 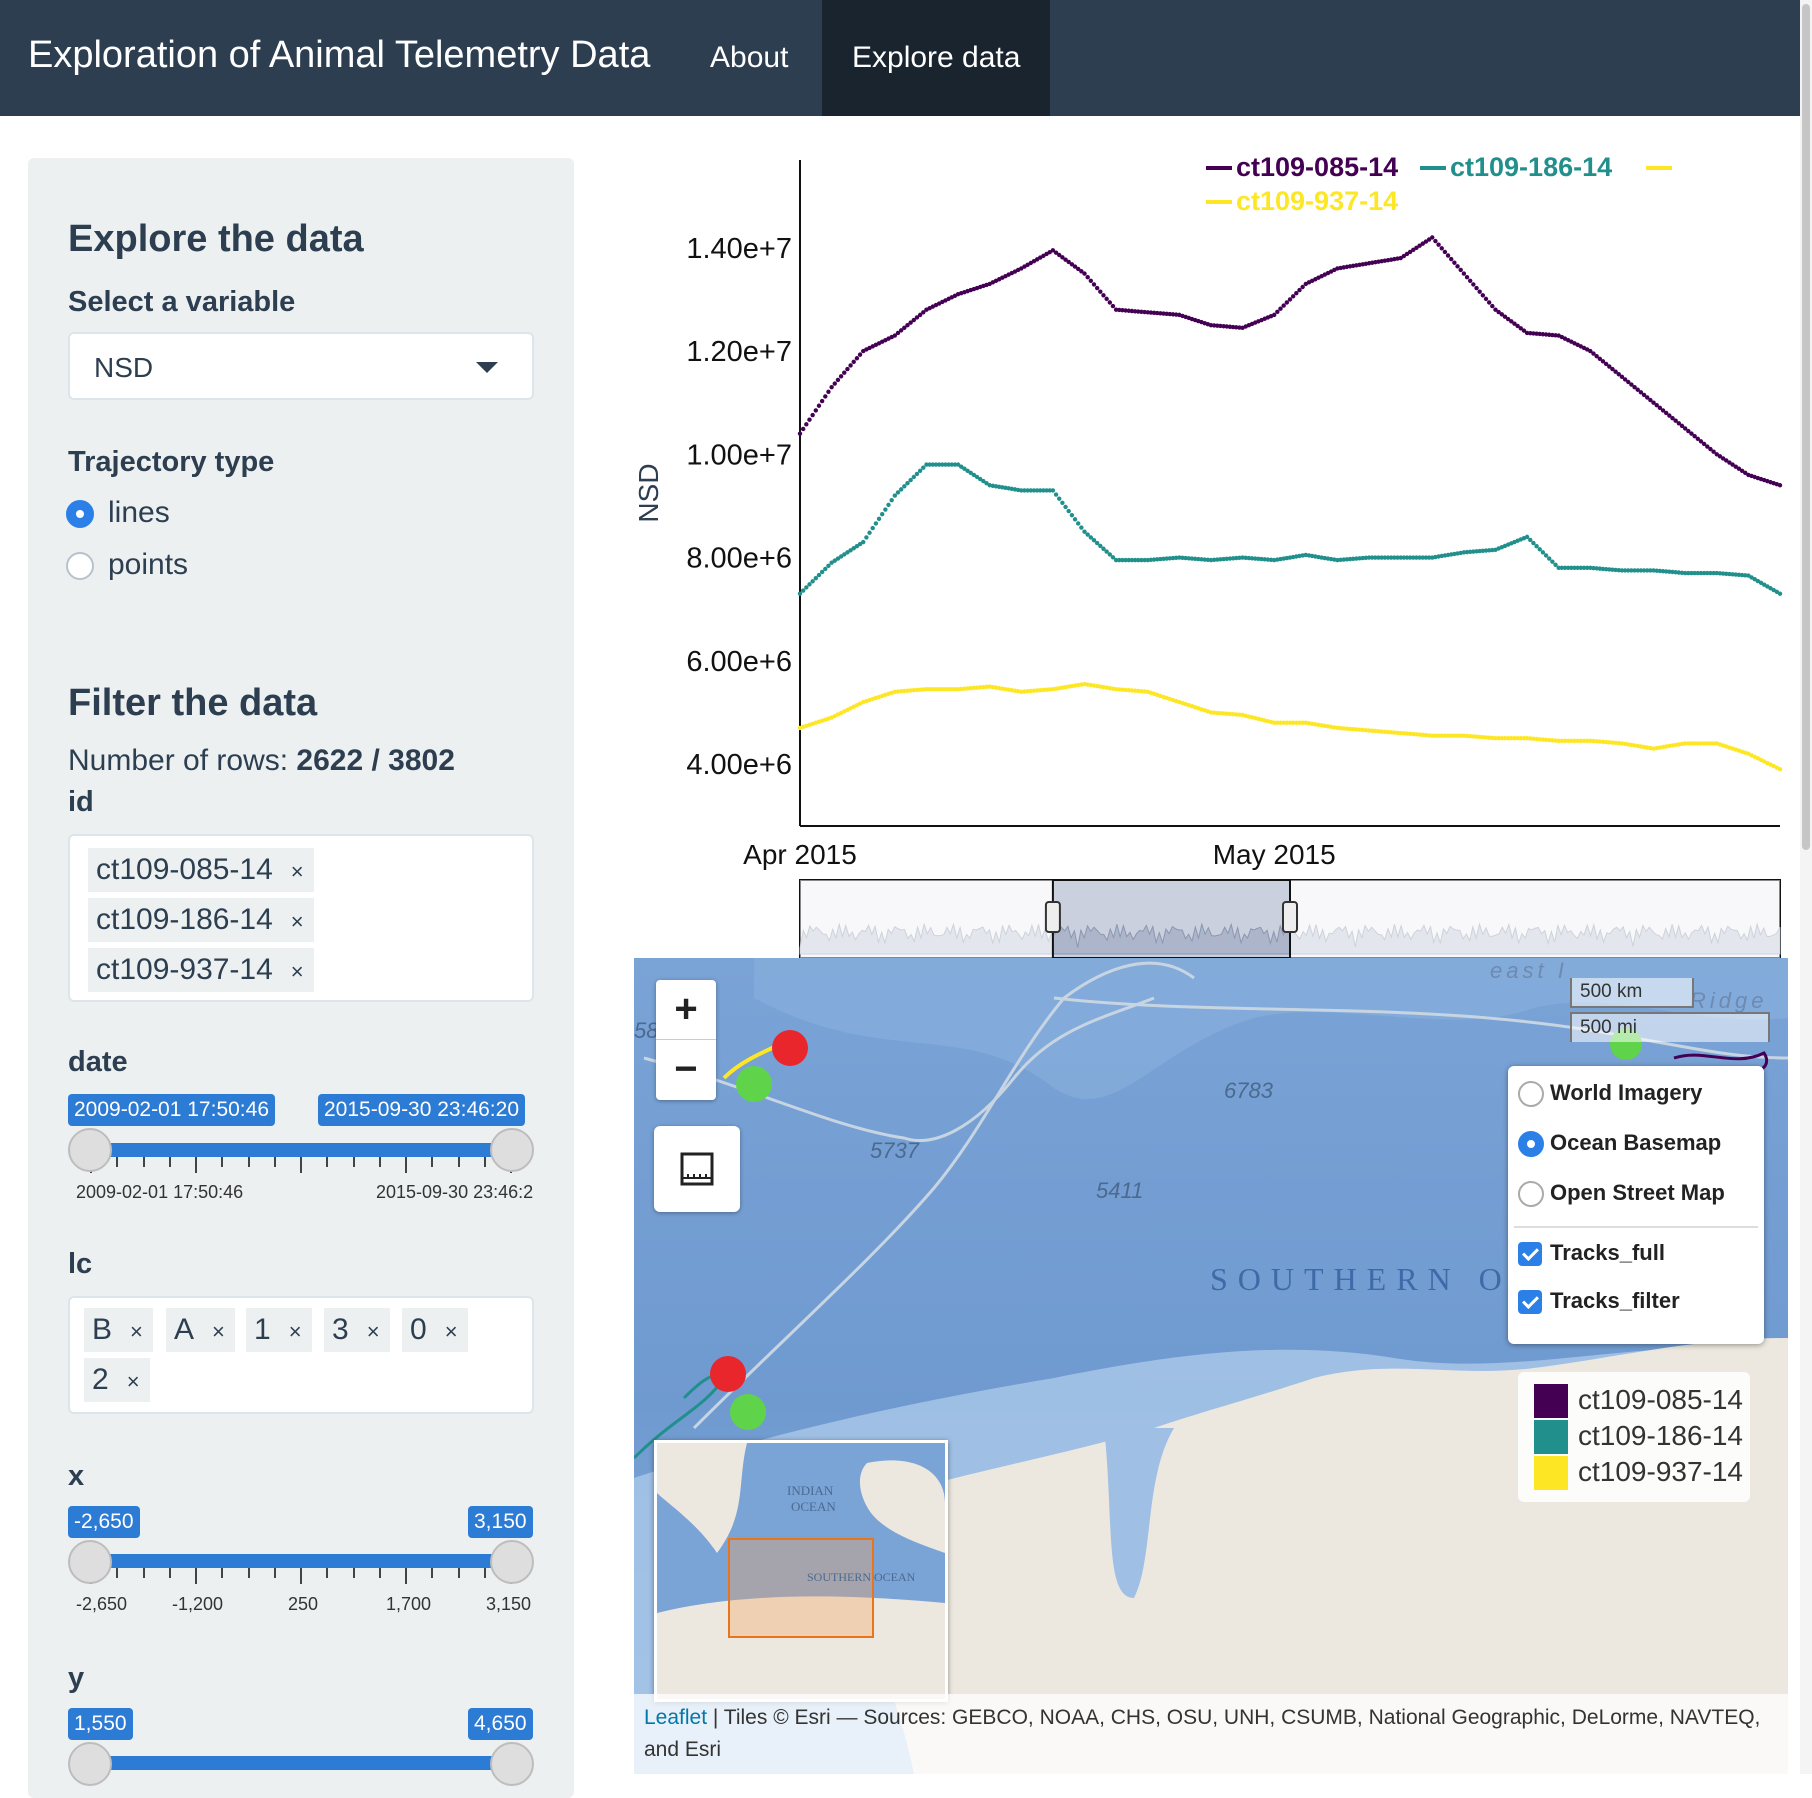 What do you see at coordinates (90, 1150) in the screenshot?
I see `date-slider-handle-from` at bounding box center [90, 1150].